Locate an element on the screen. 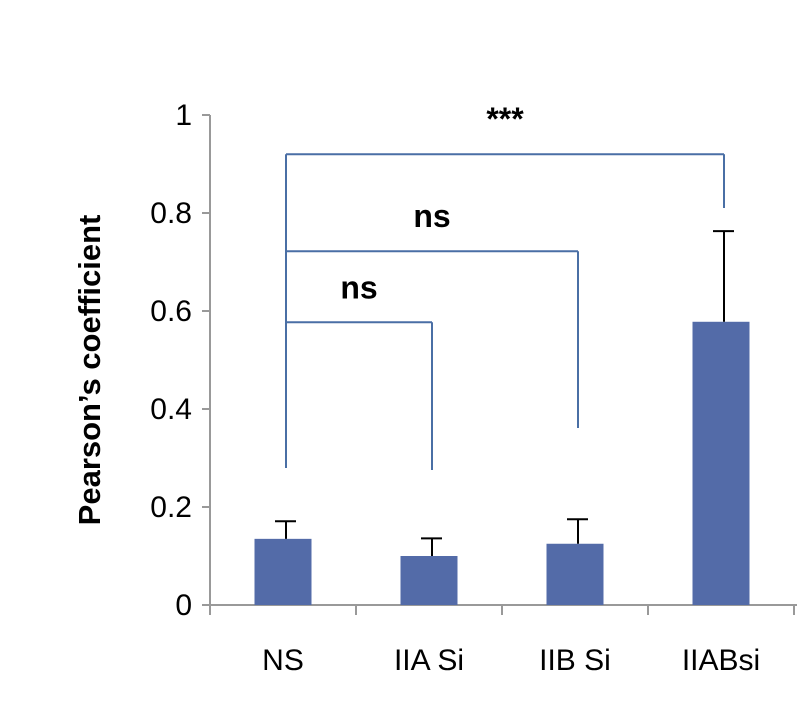 This screenshot has height=701, width=797. x-tick-label: IIABsi is located at coordinates (721, 660).